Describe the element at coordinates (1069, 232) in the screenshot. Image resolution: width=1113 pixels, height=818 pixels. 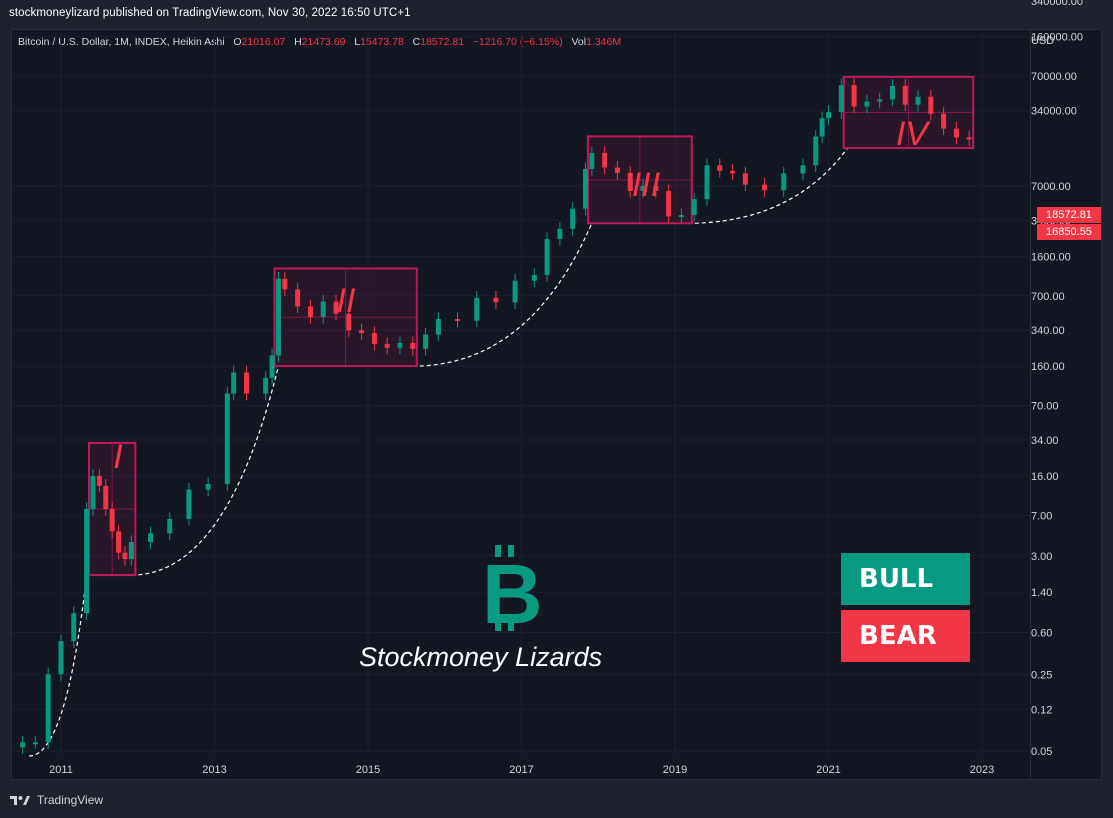
I see `low-price-label: 16850.55` at that location.